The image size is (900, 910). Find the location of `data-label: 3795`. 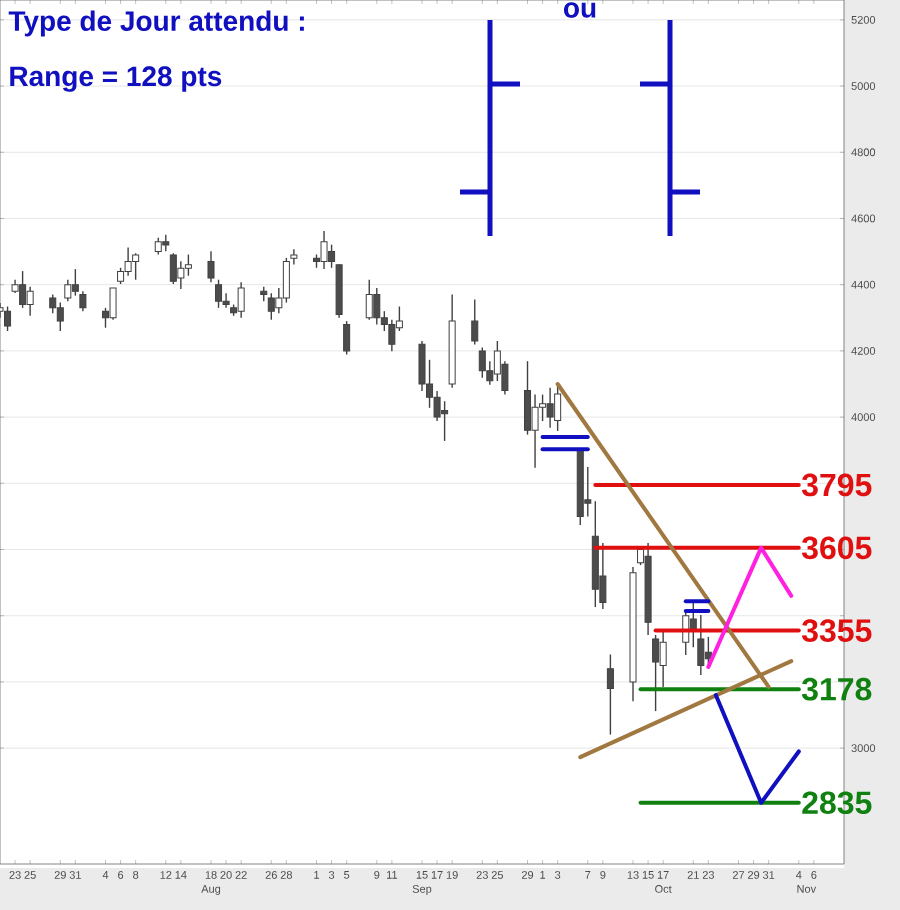

data-label: 3795 is located at coordinates (836, 485).